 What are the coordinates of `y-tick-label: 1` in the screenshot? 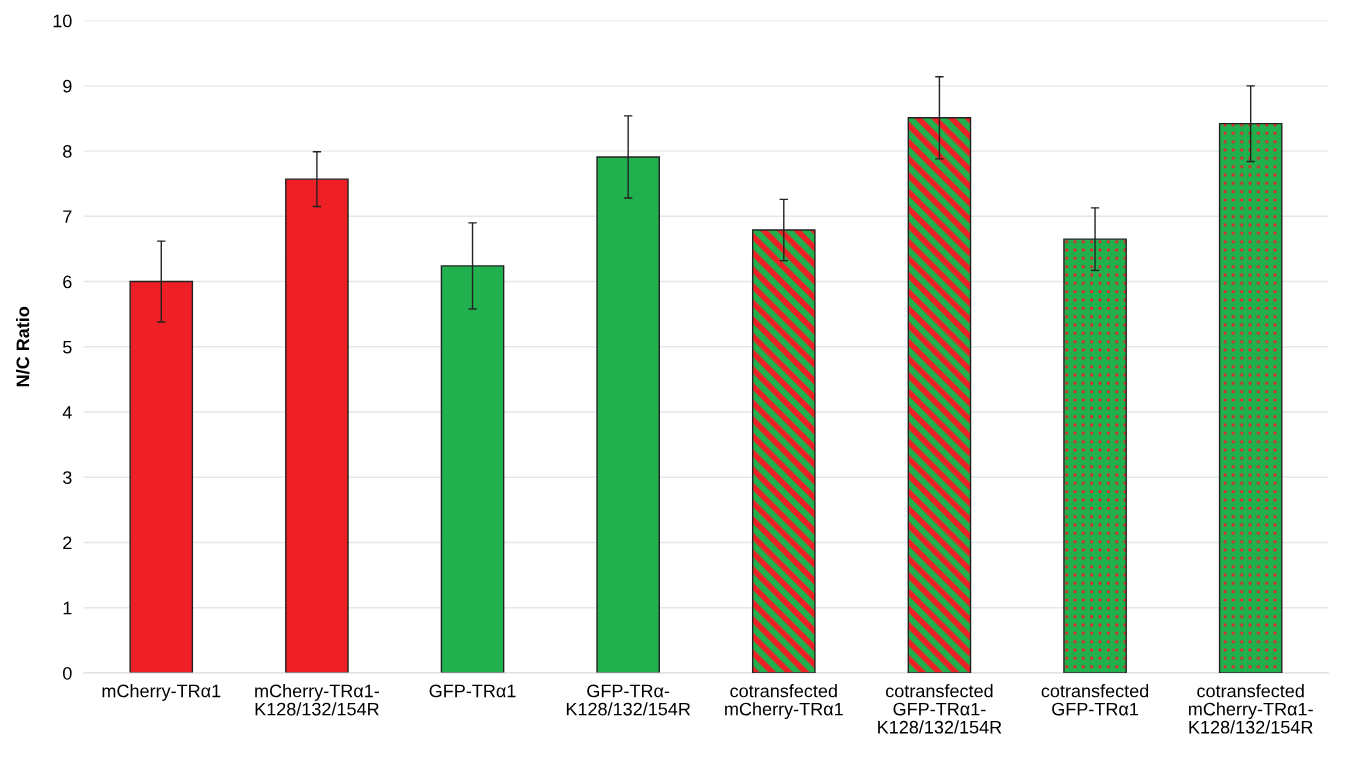 It's located at (67, 608).